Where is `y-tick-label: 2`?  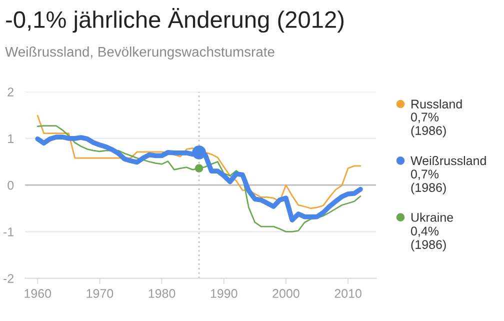
y-tick-label: 2 is located at coordinates (11, 92).